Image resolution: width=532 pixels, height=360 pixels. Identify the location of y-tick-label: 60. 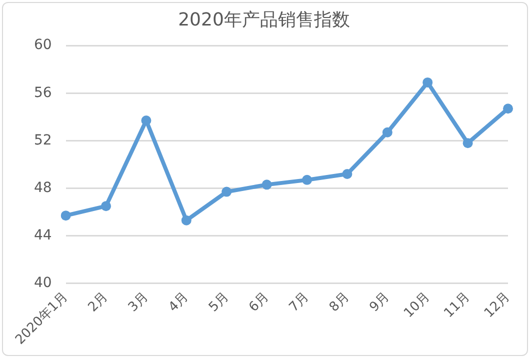
(43, 45).